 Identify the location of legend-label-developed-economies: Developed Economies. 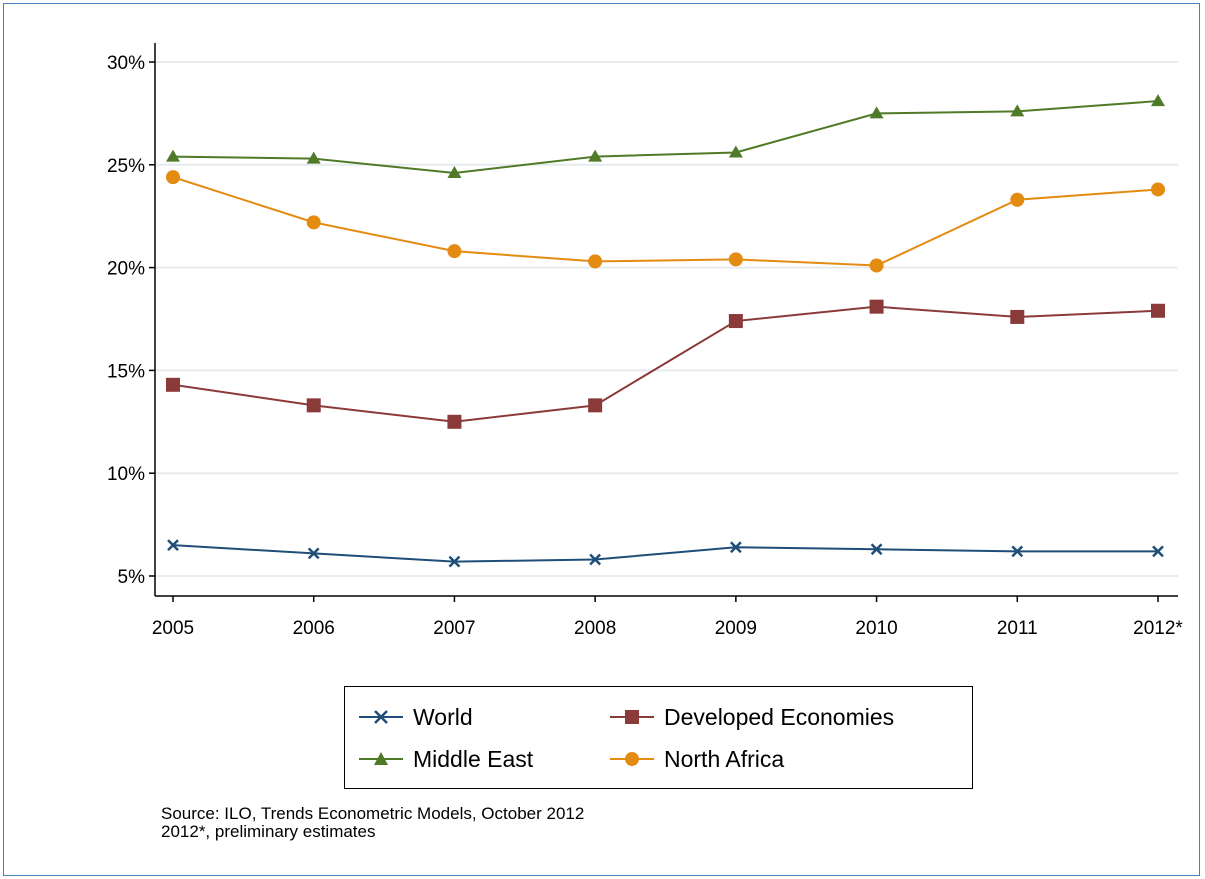
(779, 716).